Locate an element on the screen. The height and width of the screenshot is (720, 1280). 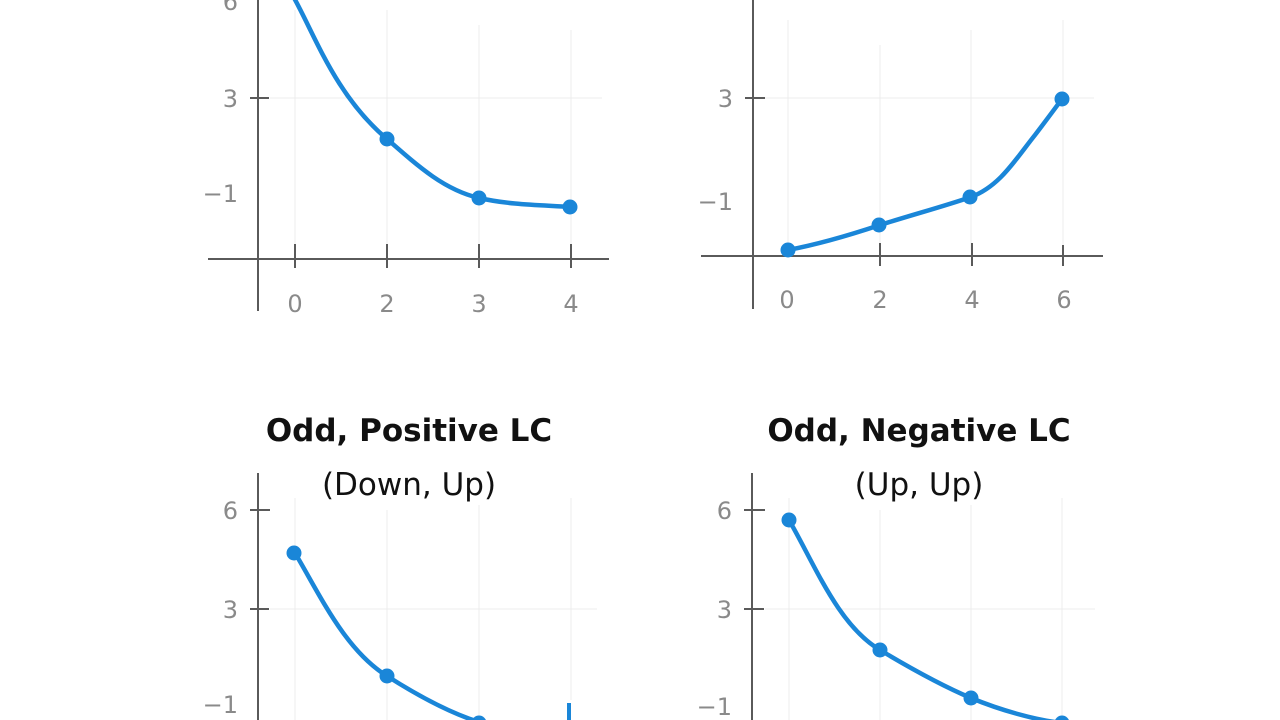
x-tick-label: 6 is located at coordinates (1063, 300).